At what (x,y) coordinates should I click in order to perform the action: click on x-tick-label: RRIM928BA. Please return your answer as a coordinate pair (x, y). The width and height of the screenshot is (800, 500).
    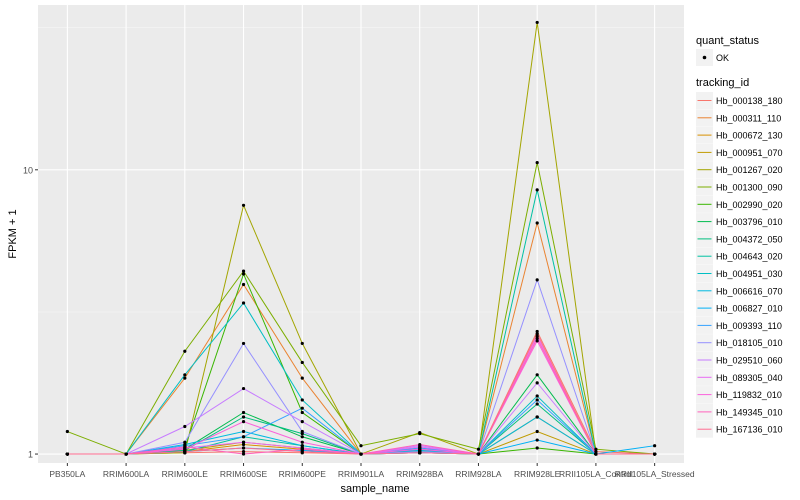
    Looking at the image, I should click on (420, 474).